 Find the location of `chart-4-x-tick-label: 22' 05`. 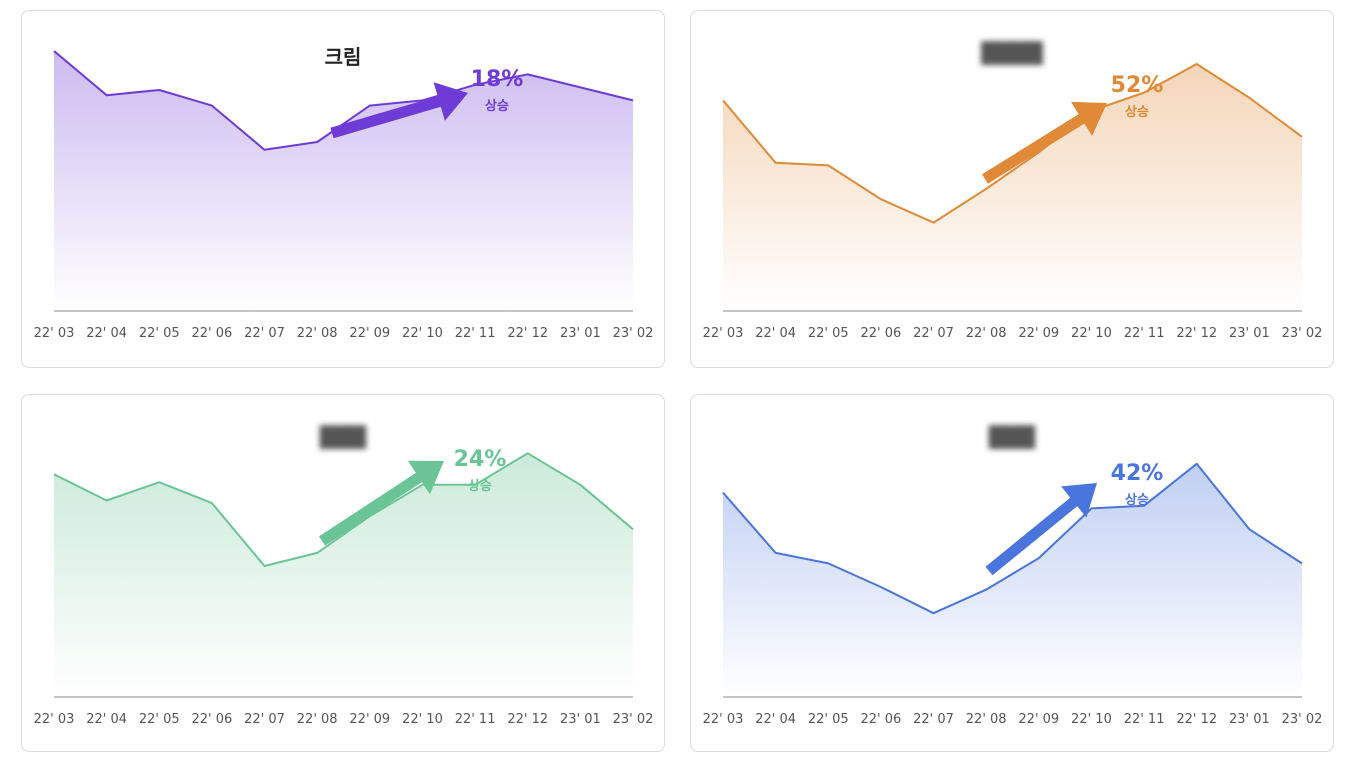

chart-4-x-tick-label: 22' 05 is located at coordinates (828, 719).